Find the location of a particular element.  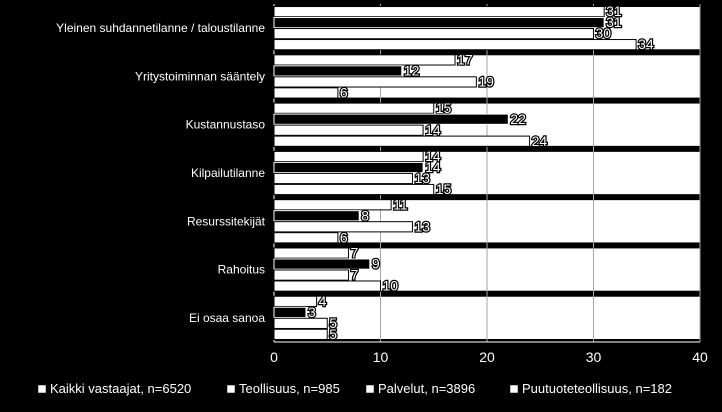

x-tick-label-10: 10 is located at coordinates (381, 357).